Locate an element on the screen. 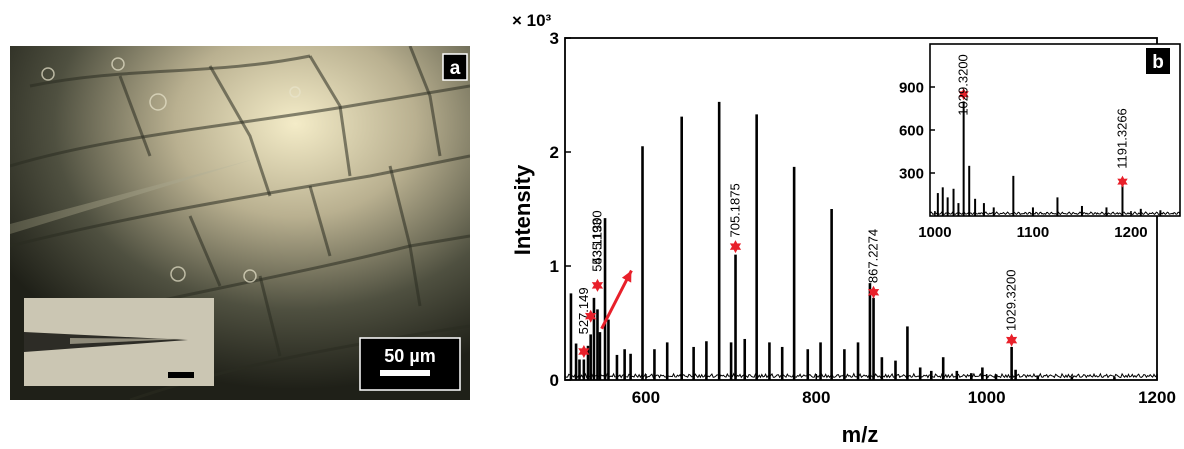  x-axis-label: m/z is located at coordinates (860, 434).